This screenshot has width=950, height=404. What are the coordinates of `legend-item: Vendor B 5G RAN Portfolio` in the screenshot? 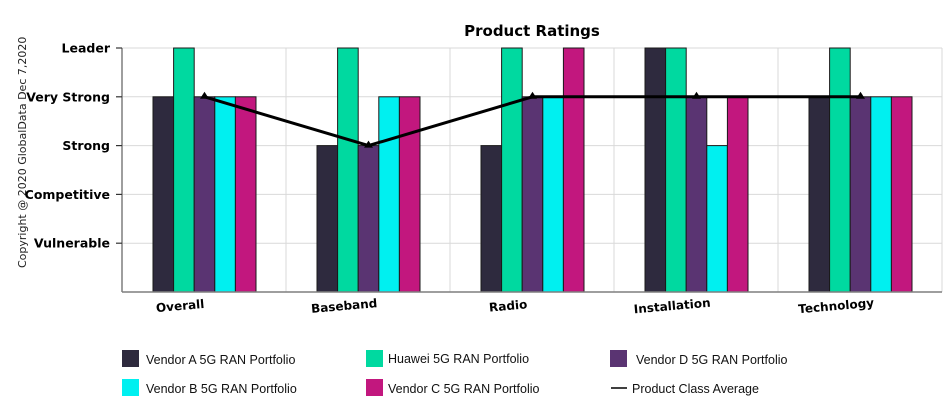 It's located at (209, 387).